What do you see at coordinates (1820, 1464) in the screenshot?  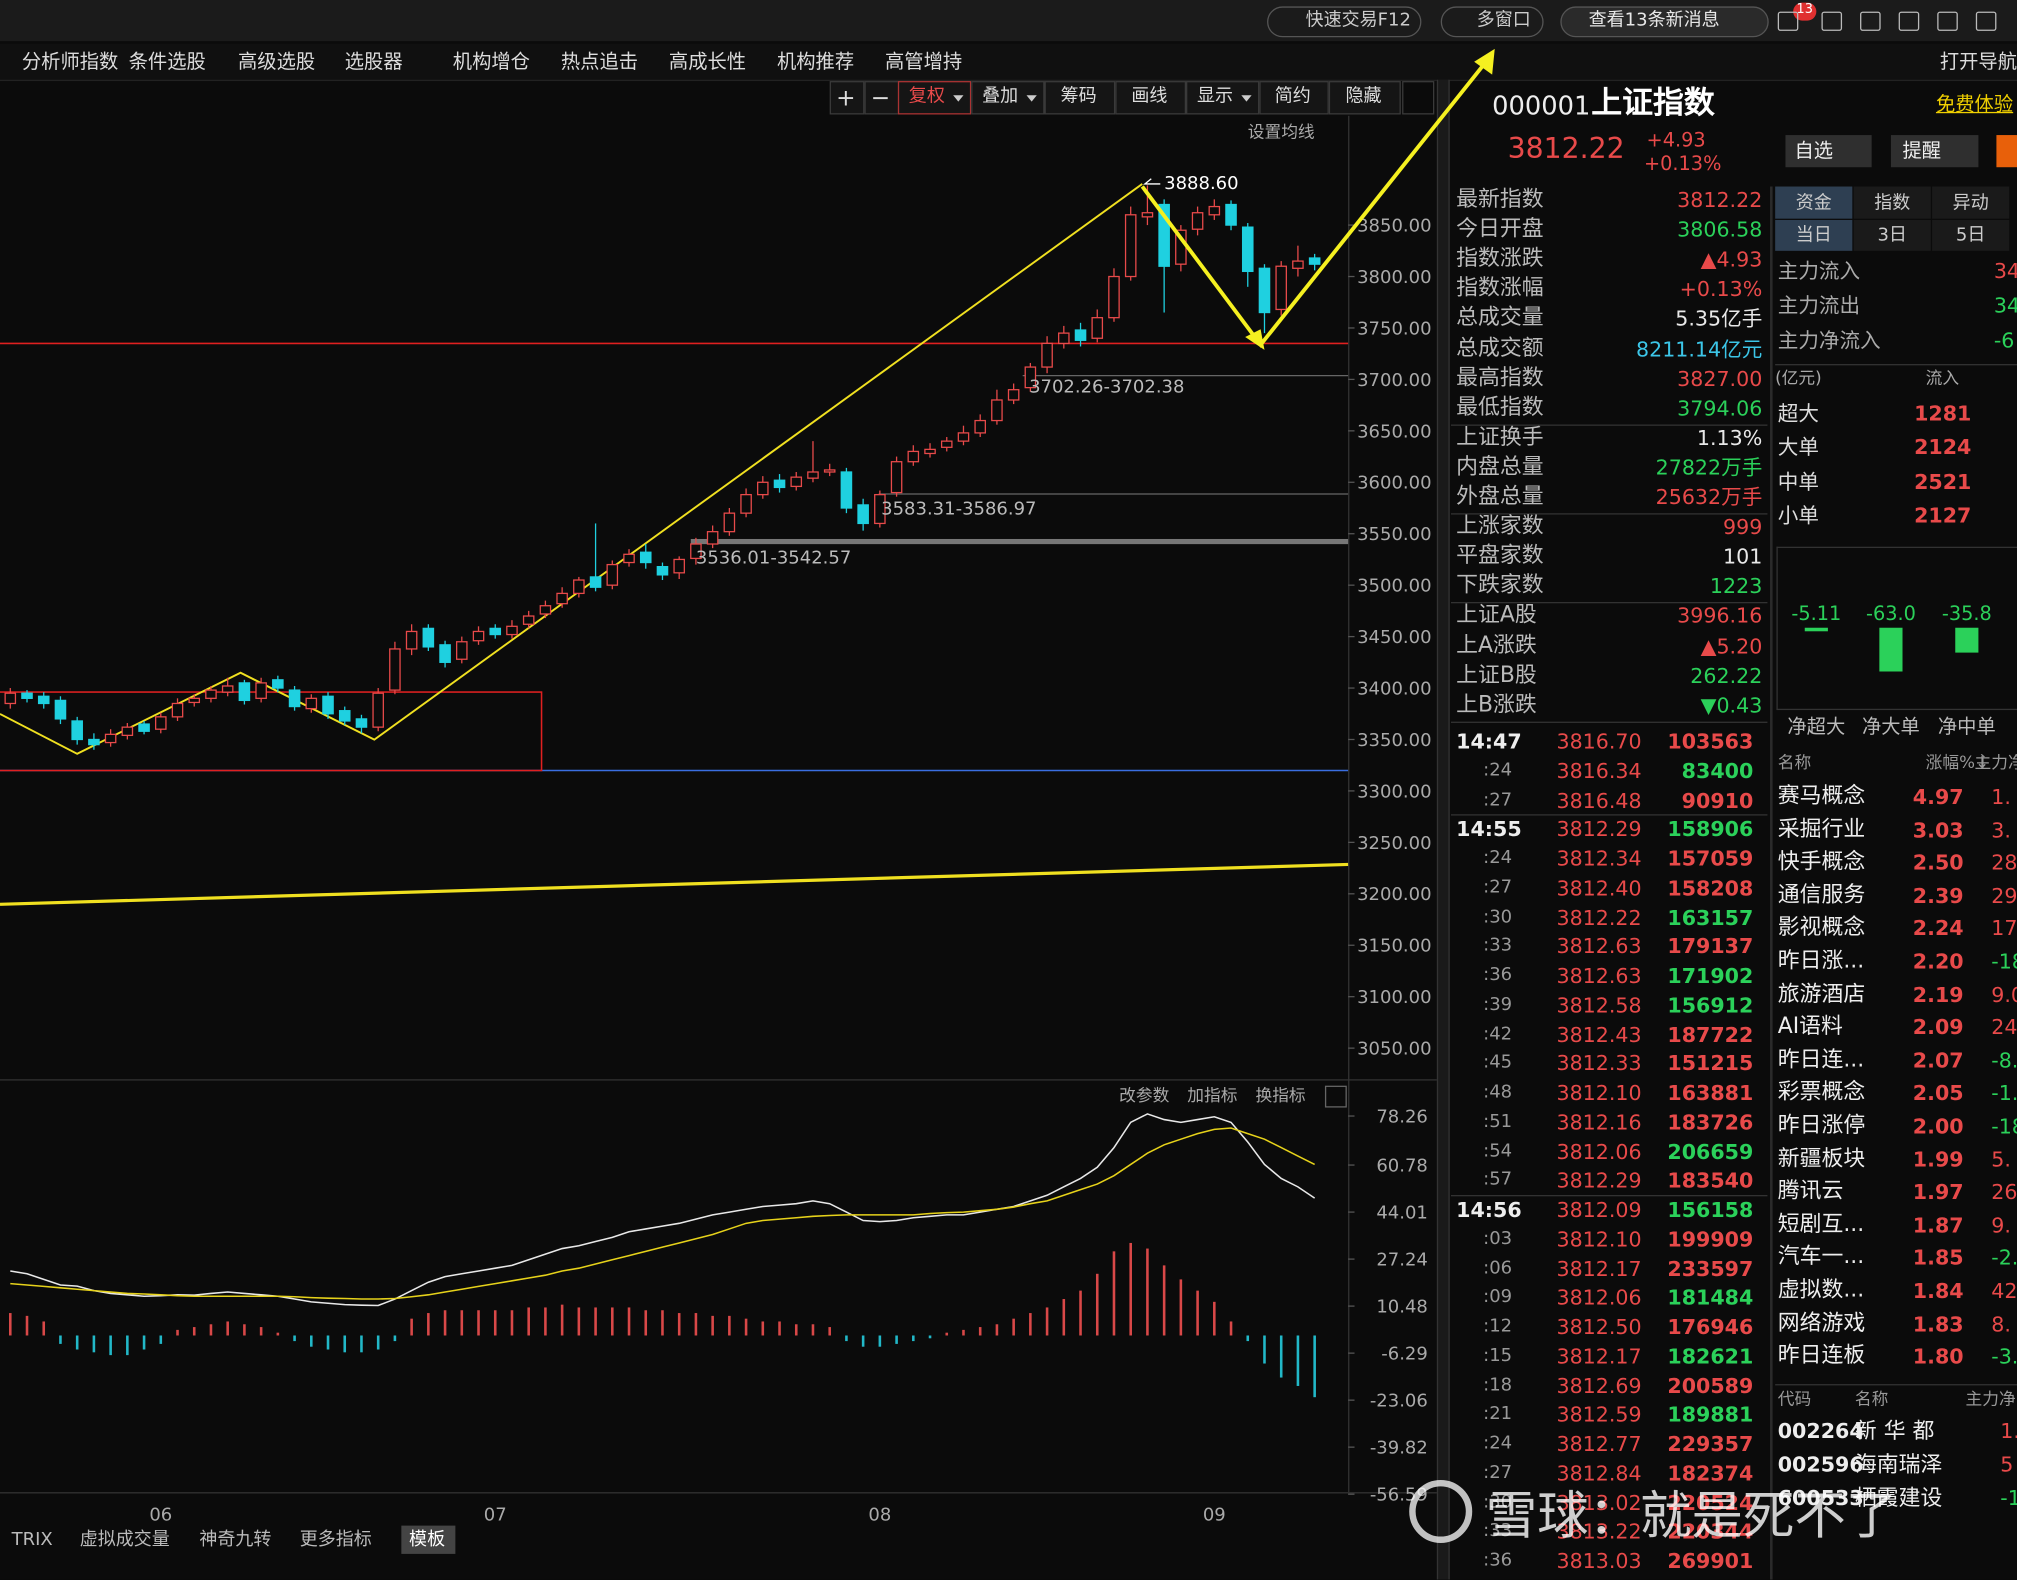 I see `stock-code-cell: 002596` at bounding box center [1820, 1464].